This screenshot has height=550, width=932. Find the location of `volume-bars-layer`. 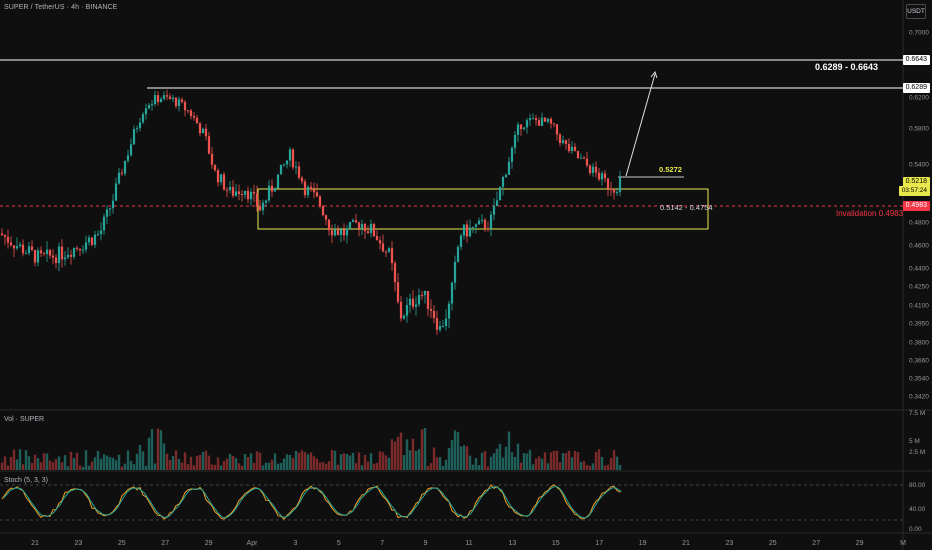

volume-bars-layer is located at coordinates (311, 449).